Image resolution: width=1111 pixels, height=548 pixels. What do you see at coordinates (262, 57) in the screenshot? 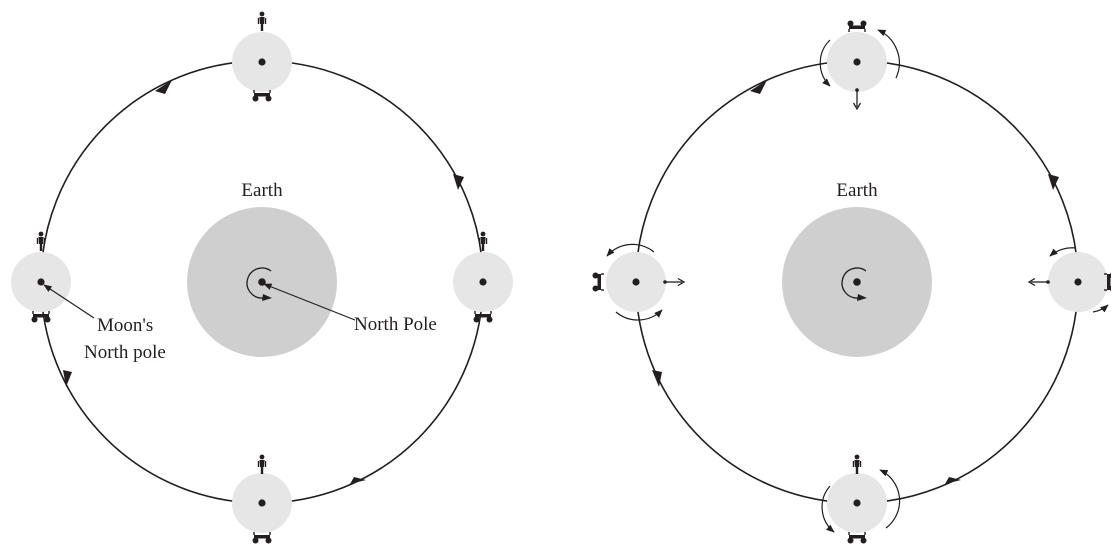
I see `left-moon-top` at bounding box center [262, 57].